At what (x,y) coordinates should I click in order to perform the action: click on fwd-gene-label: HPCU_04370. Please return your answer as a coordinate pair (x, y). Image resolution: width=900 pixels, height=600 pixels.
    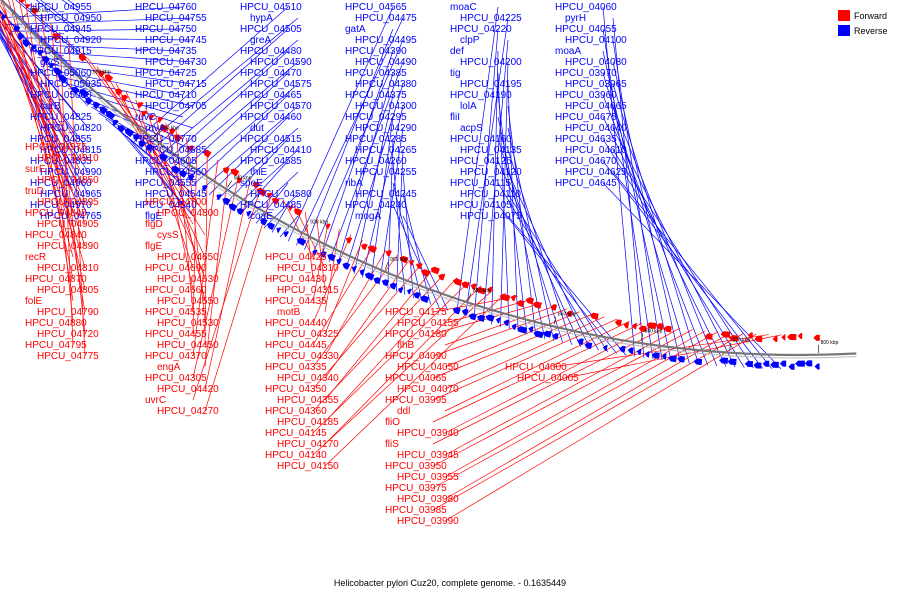
    Looking at the image, I should click on (176, 356).